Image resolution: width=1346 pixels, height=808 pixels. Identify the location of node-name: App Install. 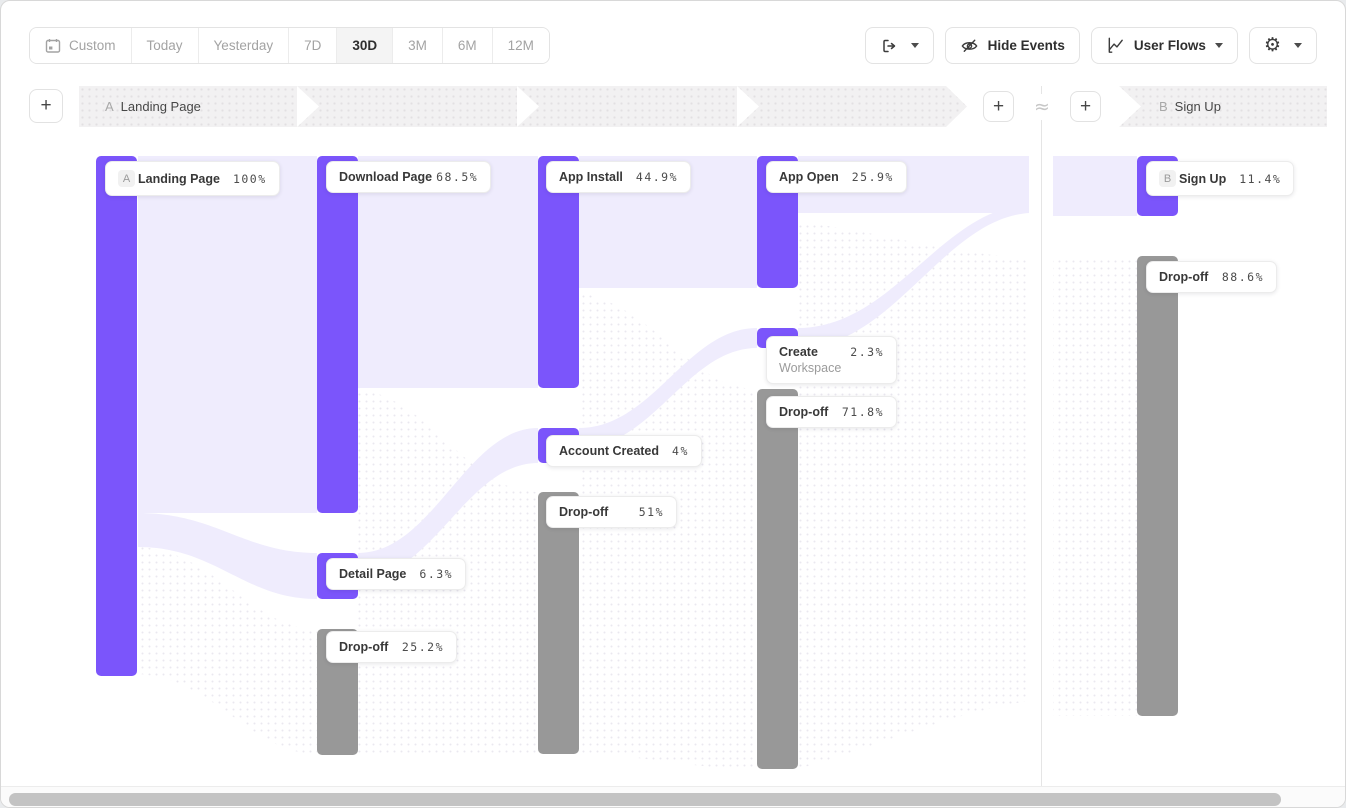
(591, 177).